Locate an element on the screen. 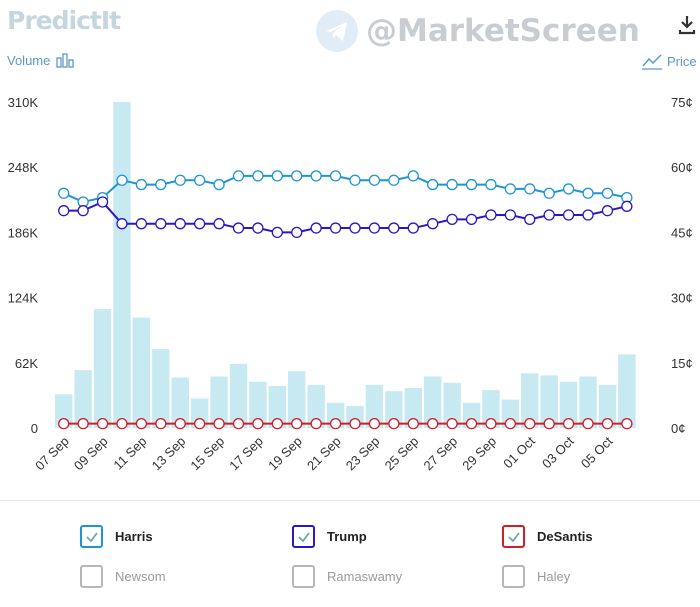 The height and width of the screenshot is (607, 700). watermark: @MarketScreen is located at coordinates (478, 31).